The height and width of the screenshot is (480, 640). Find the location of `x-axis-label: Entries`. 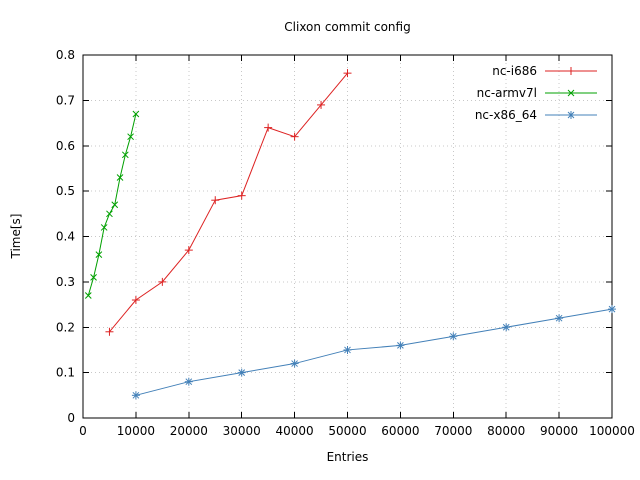

x-axis-label: Entries is located at coordinates (347, 457).